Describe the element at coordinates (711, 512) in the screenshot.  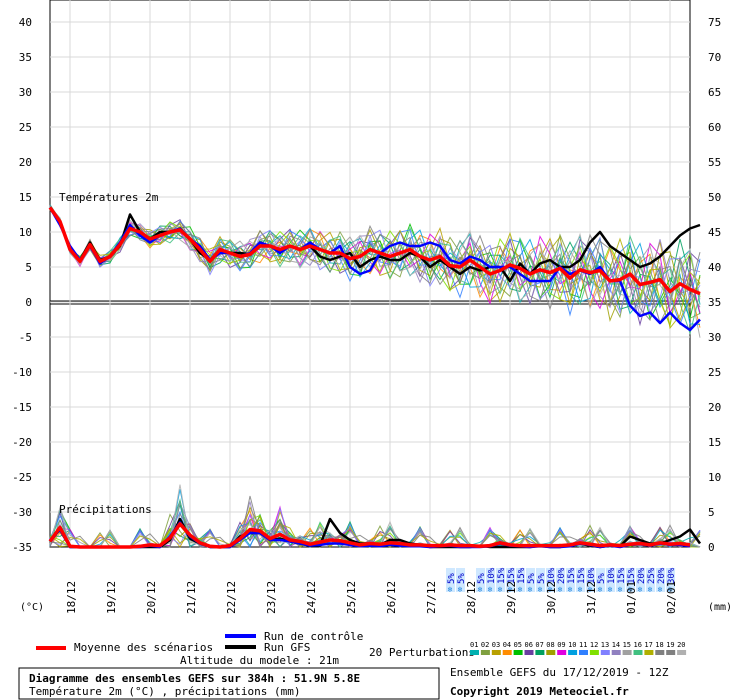
I see `right-tick-label: 5` at that location.